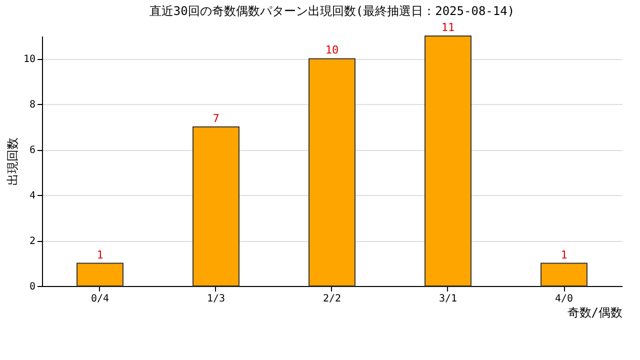 The image size is (640, 360). What do you see at coordinates (32, 105) in the screenshot?
I see `y-tick-label: 8` at bounding box center [32, 105].